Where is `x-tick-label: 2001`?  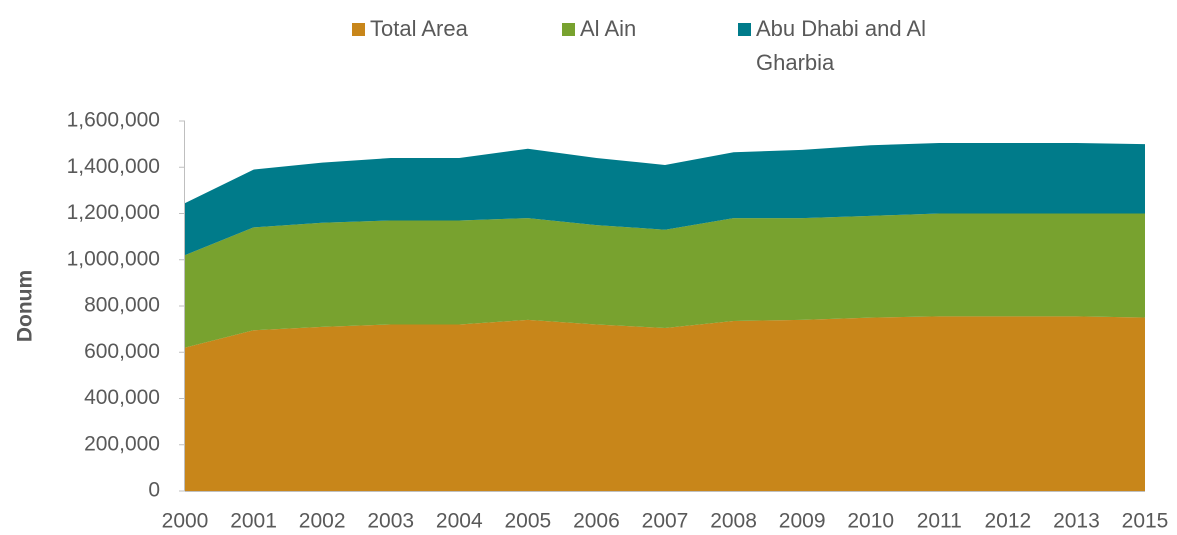 x-tick-label: 2001 is located at coordinates (253, 521).